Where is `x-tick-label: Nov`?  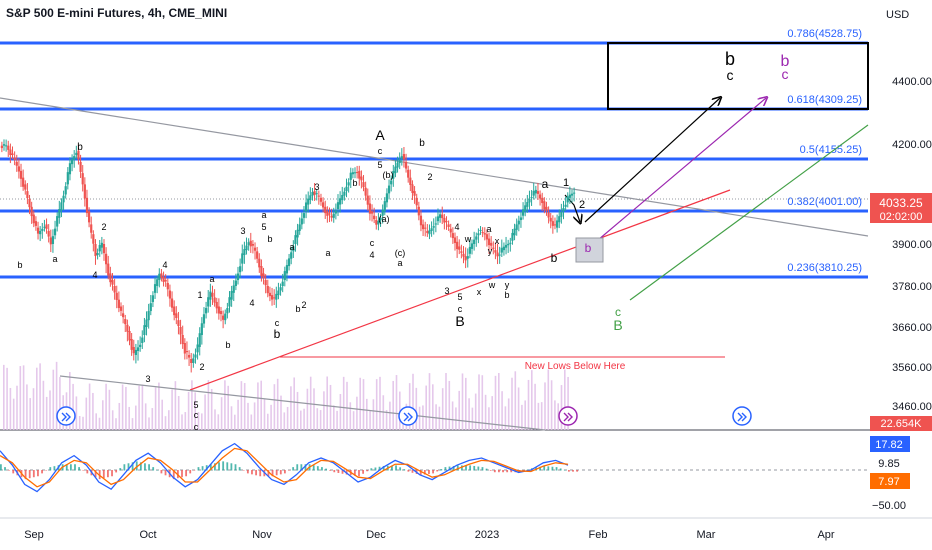 x-tick-label: Nov is located at coordinates (262, 535).